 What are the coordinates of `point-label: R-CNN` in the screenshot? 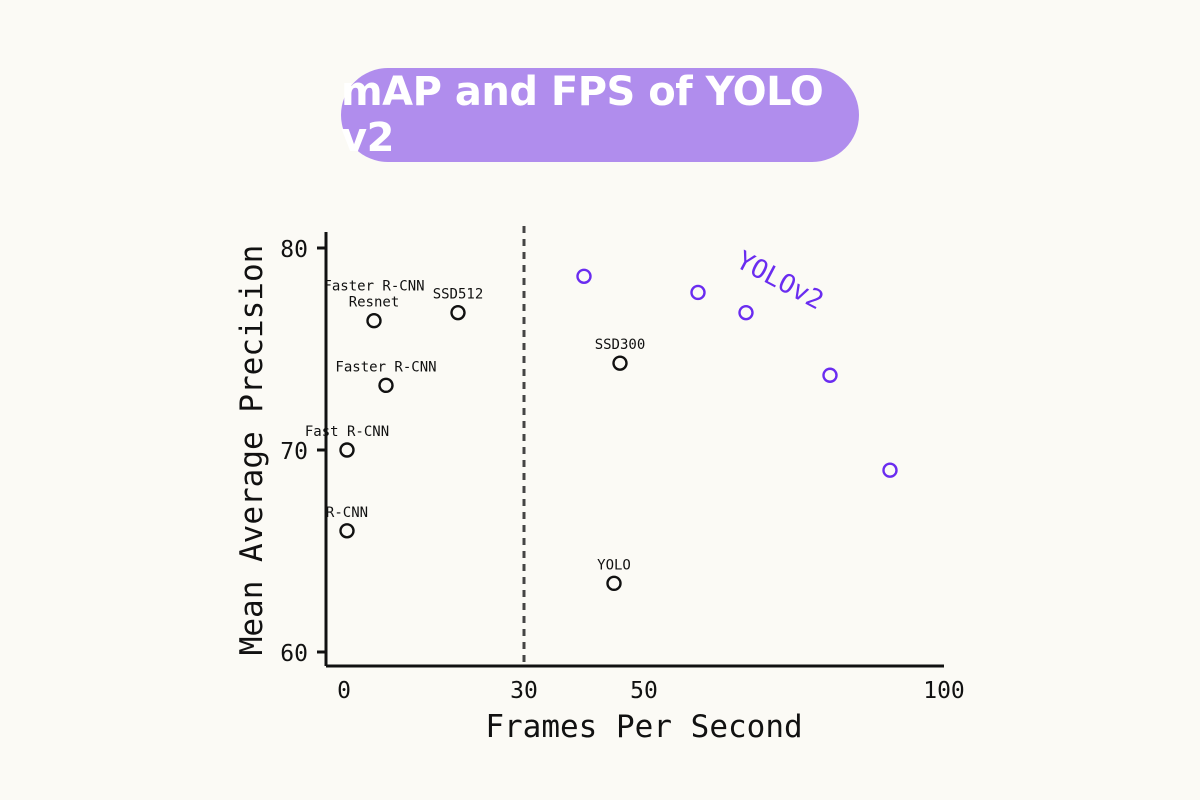 It's located at (347, 513).